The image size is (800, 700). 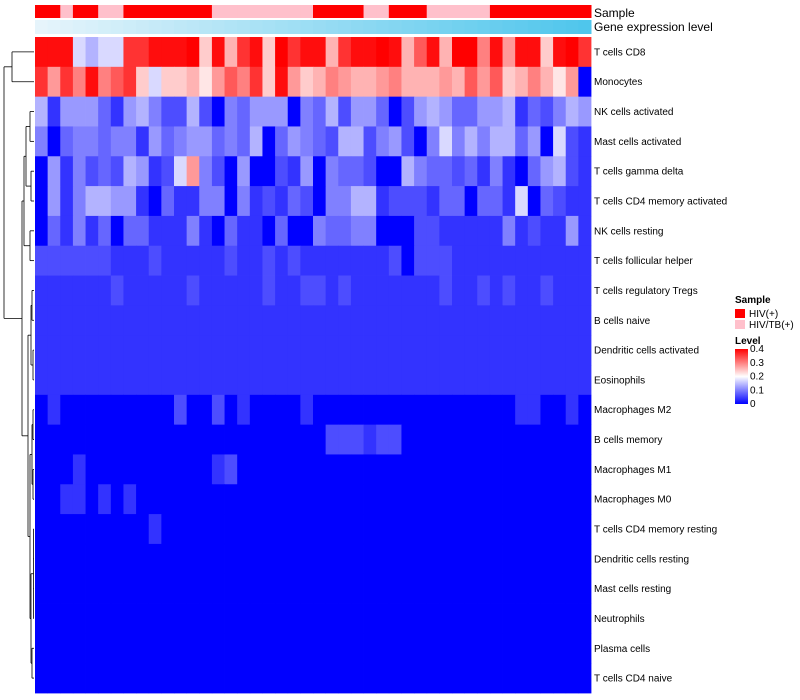 I want to click on level-legend-title: Level, so click(x=748, y=341).